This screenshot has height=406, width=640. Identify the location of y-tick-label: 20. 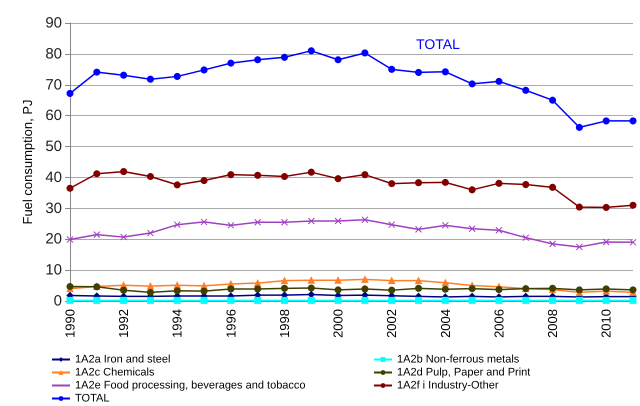
(53, 239).